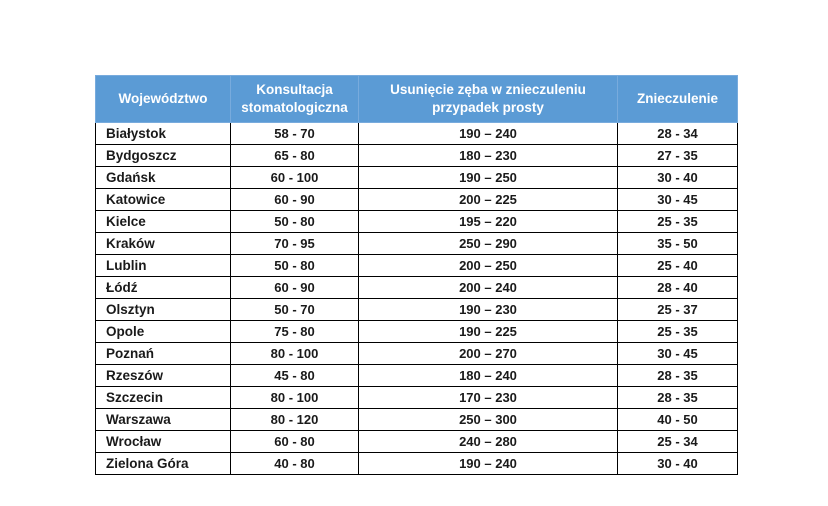  What do you see at coordinates (488, 397) in the screenshot?
I see `extraction-cell: 170 – 230` at bounding box center [488, 397].